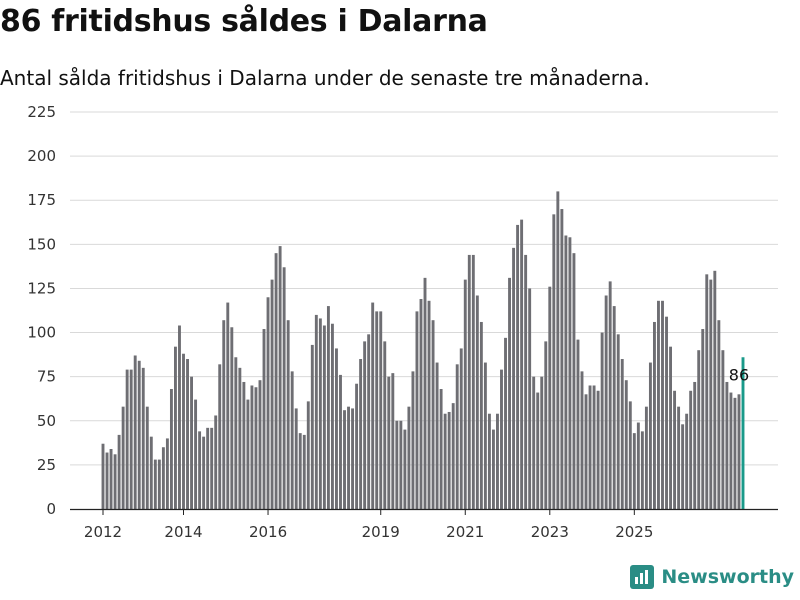  What do you see at coordinates (465, 532) in the screenshot?
I see `x-tick-label: 2021` at bounding box center [465, 532].